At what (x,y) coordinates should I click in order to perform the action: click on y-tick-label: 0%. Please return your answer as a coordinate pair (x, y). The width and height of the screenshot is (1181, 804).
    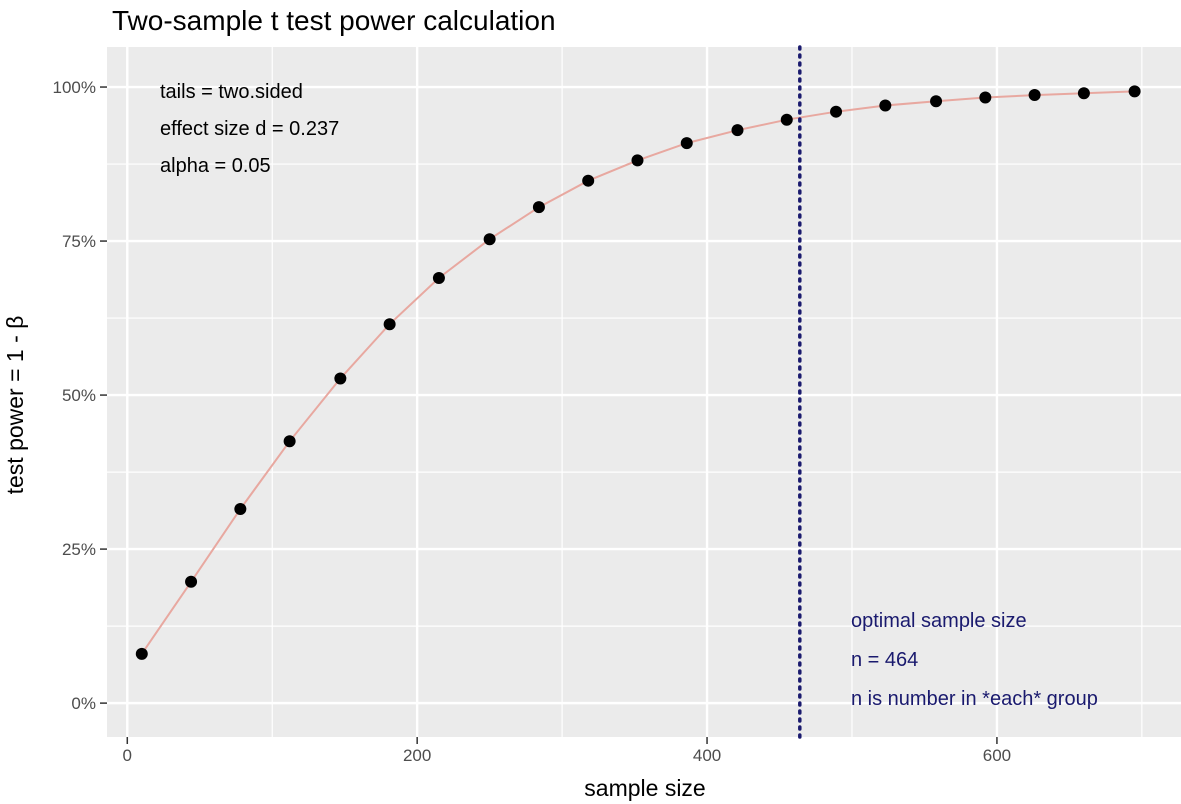
    Looking at the image, I should click on (83, 703).